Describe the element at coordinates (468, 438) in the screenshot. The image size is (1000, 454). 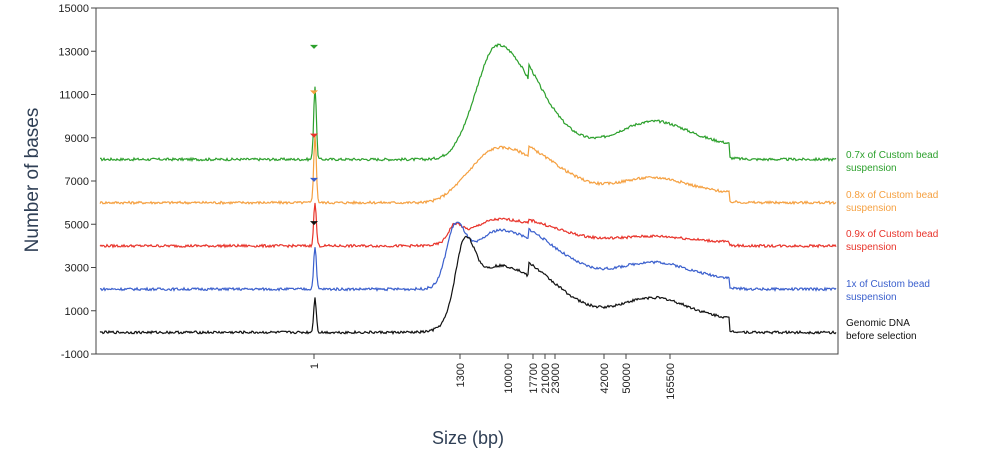
I see `x-axis-label: Size (bp)` at that location.